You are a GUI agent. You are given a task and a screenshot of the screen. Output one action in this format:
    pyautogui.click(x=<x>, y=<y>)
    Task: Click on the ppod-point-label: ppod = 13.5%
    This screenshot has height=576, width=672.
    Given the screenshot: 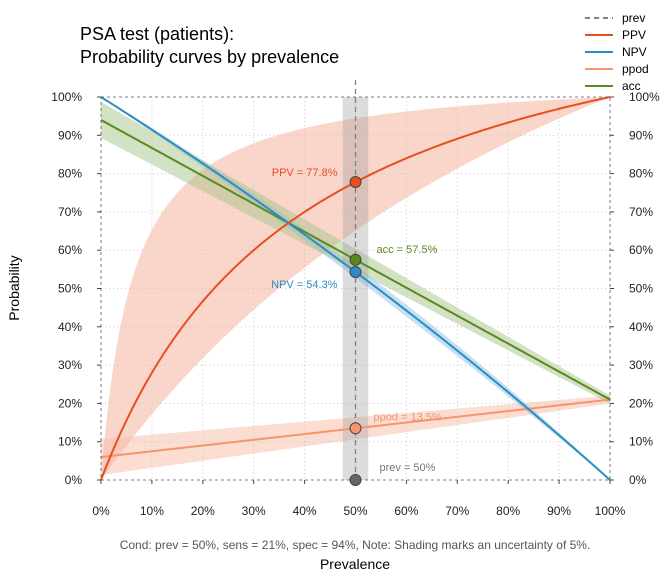 What is the action you would take?
    pyautogui.click(x=408, y=417)
    